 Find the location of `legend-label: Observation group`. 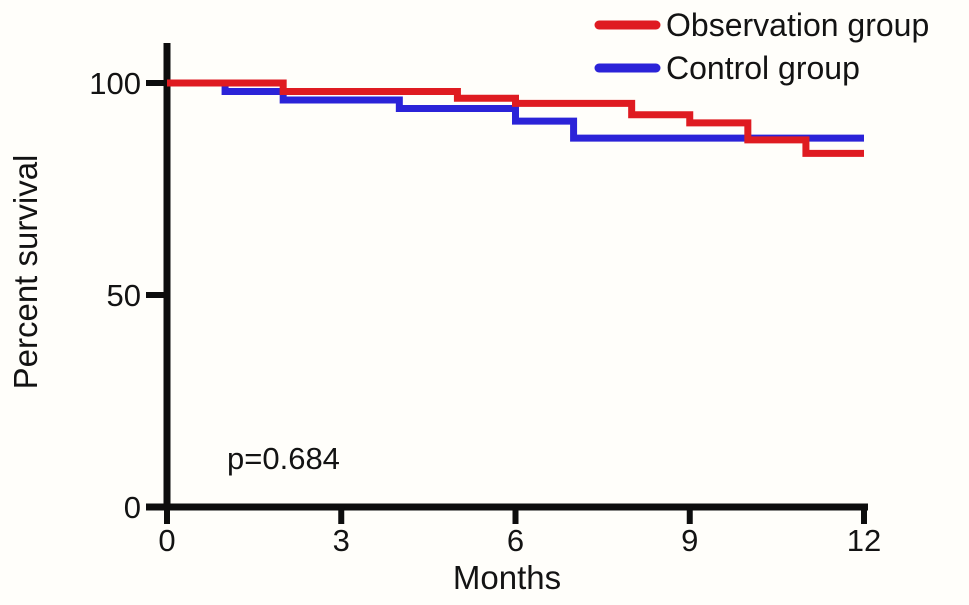

legend-label: Observation group is located at coordinates (797, 25).